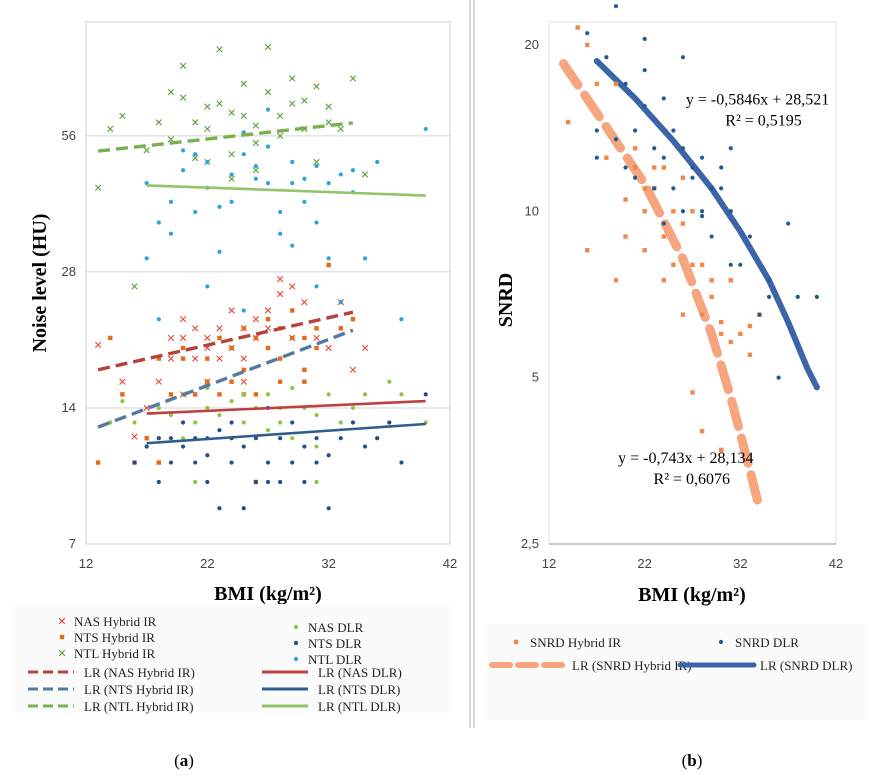 This screenshot has width=874, height=776. I want to click on y-tick-label: 14, so click(69, 407).